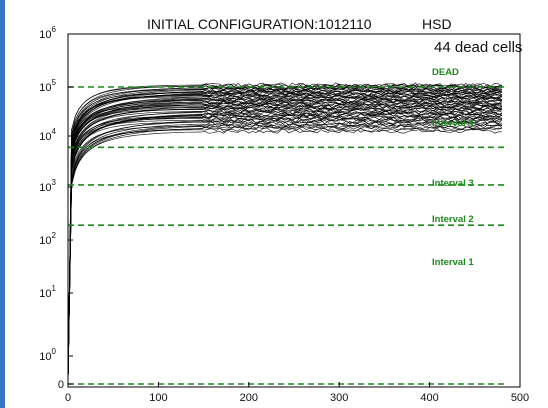  What do you see at coordinates (478, 47) in the screenshot?
I see `dead-cells-annotation: 44 dead cells` at bounding box center [478, 47].